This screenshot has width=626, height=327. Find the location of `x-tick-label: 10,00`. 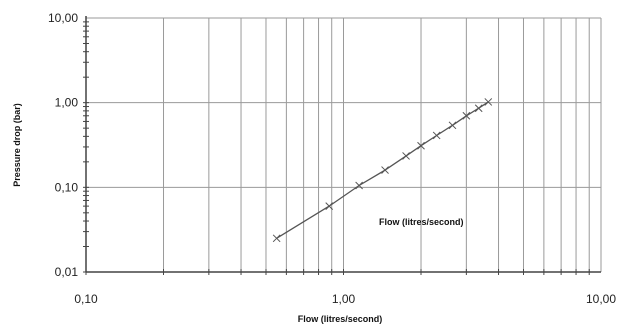

x-tick-label: 10,00 is located at coordinates (601, 299).